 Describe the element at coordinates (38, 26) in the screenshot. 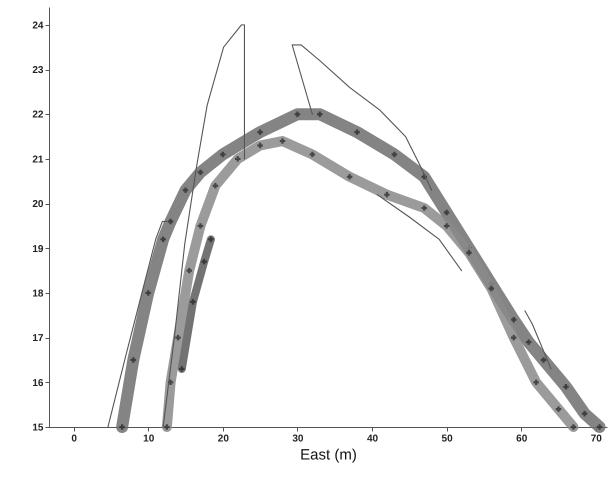

I see `y-tick-label: 24` at that location.